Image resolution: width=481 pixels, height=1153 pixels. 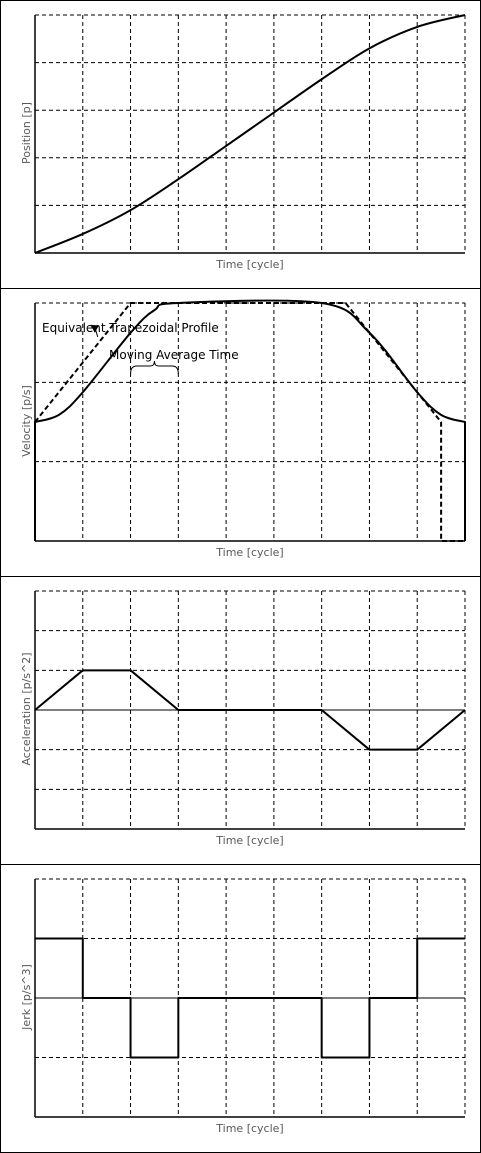 What do you see at coordinates (154, 367) in the screenshot?
I see `moving-average-brace` at bounding box center [154, 367].